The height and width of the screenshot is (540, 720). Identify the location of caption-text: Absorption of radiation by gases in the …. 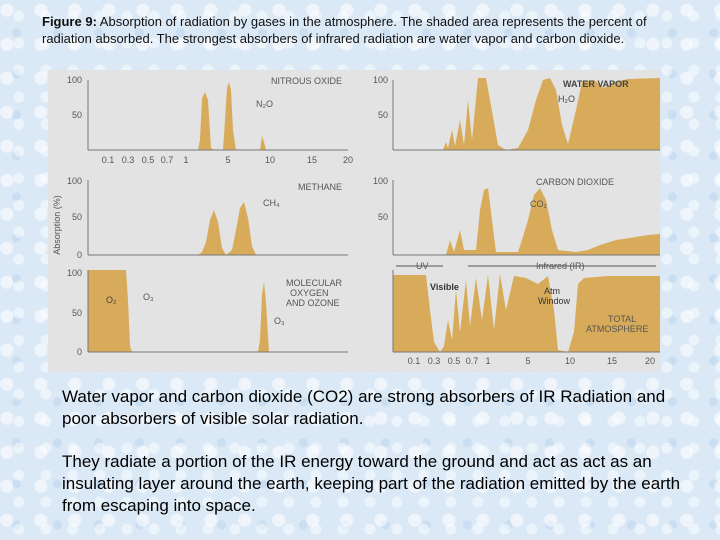
(344, 30).